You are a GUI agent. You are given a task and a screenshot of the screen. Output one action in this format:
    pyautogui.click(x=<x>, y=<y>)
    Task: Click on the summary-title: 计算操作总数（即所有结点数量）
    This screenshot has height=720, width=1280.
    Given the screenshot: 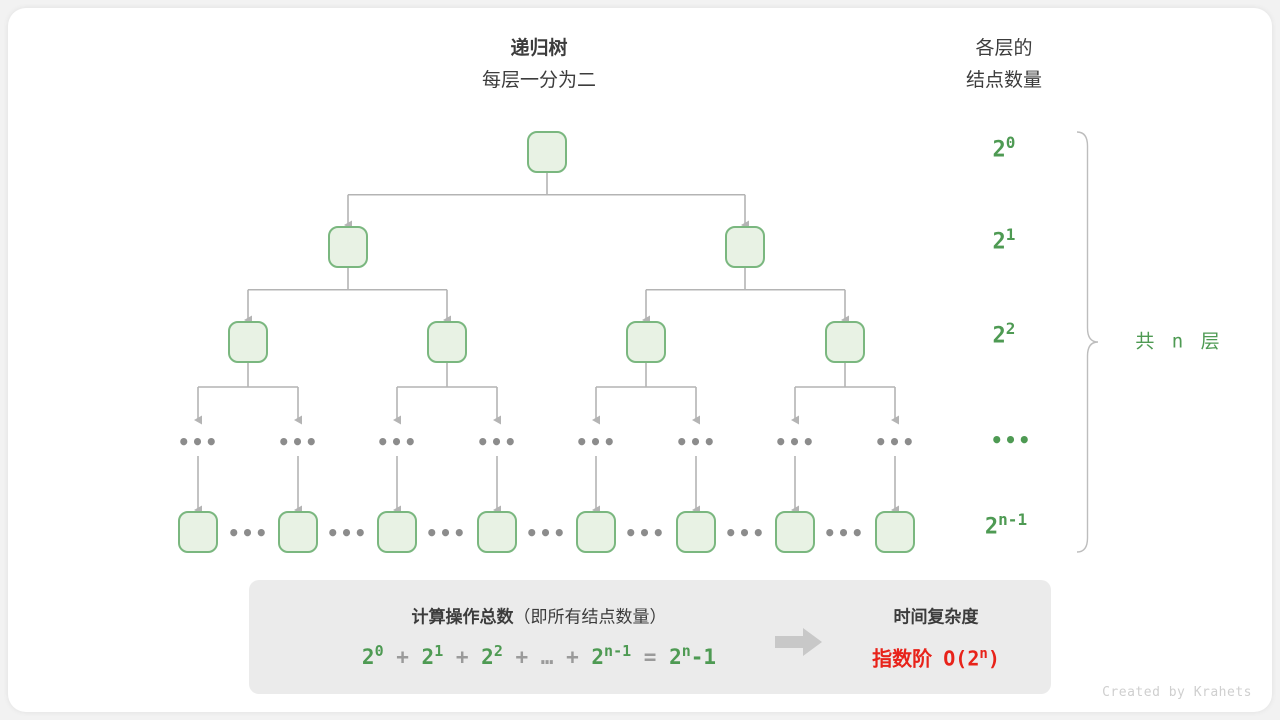 What is the action you would take?
    pyautogui.click(x=539, y=615)
    